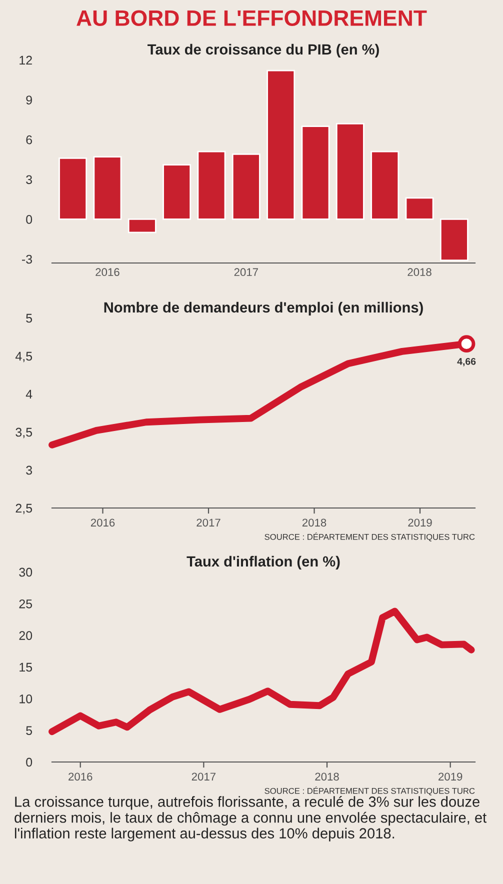 The height and width of the screenshot is (884, 503). I want to click on y-tick-label: 15, so click(26, 667).